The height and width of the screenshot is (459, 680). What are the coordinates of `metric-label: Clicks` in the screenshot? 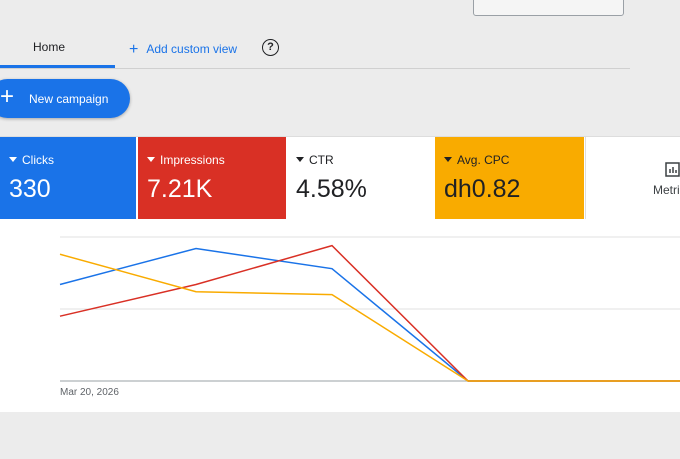 It's located at (38, 160).